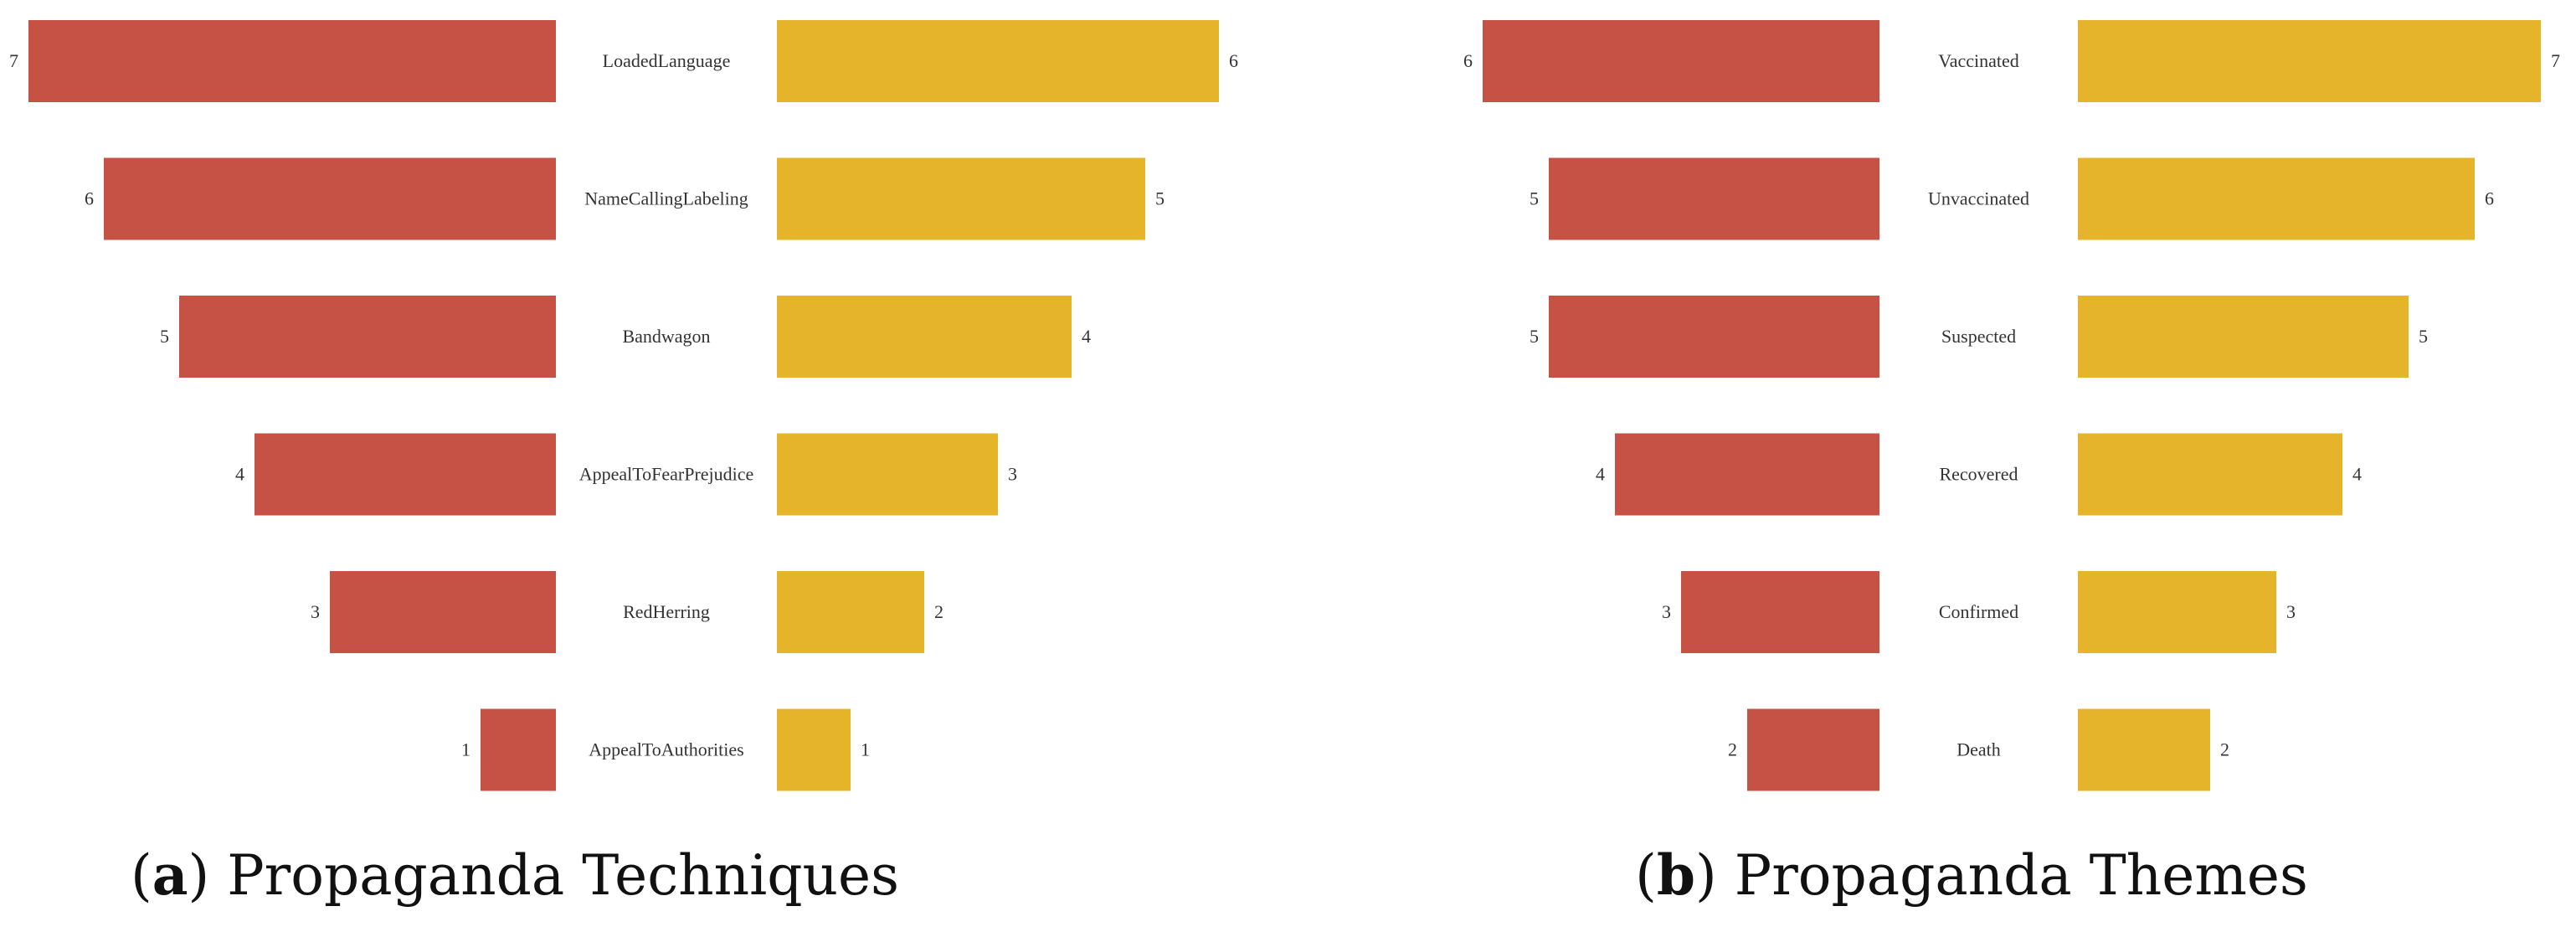  What do you see at coordinates (90, 199) in the screenshot?
I see `value-label-left-1: 6` at bounding box center [90, 199].